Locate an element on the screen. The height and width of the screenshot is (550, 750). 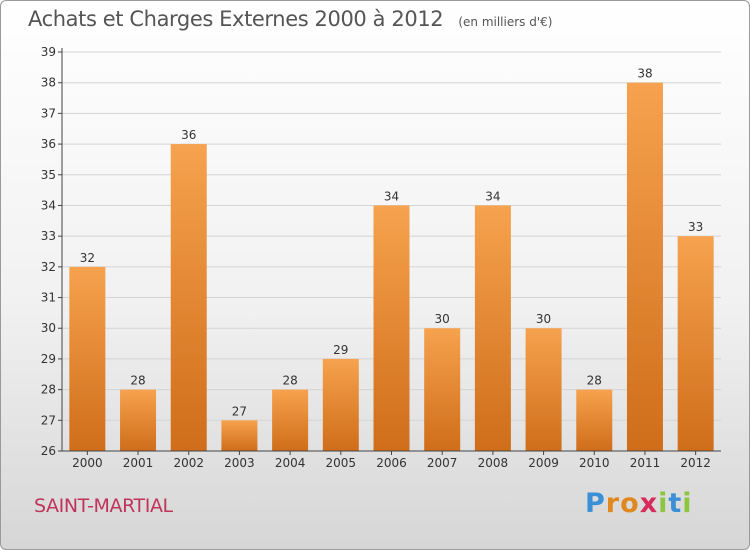
y-tick-label: 35 is located at coordinates (48, 175).